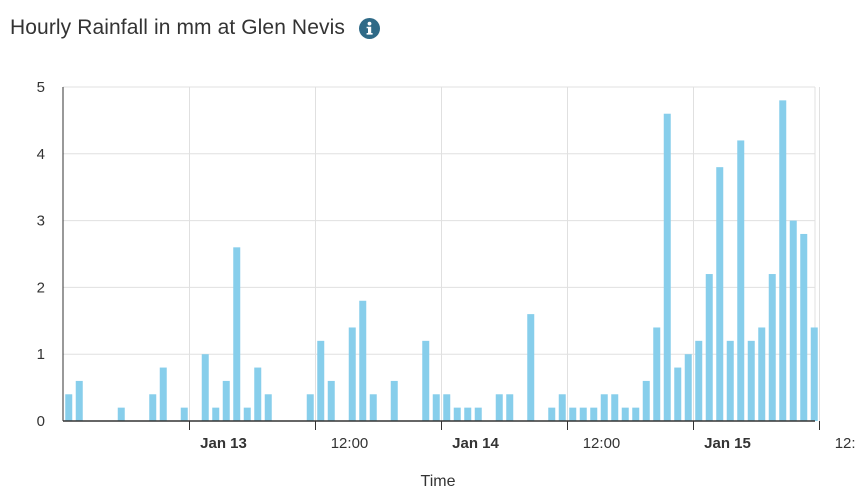 The width and height of the screenshot is (856, 493). Describe the element at coordinates (41, 421) in the screenshot. I see `y-tick-label: 0` at that location.